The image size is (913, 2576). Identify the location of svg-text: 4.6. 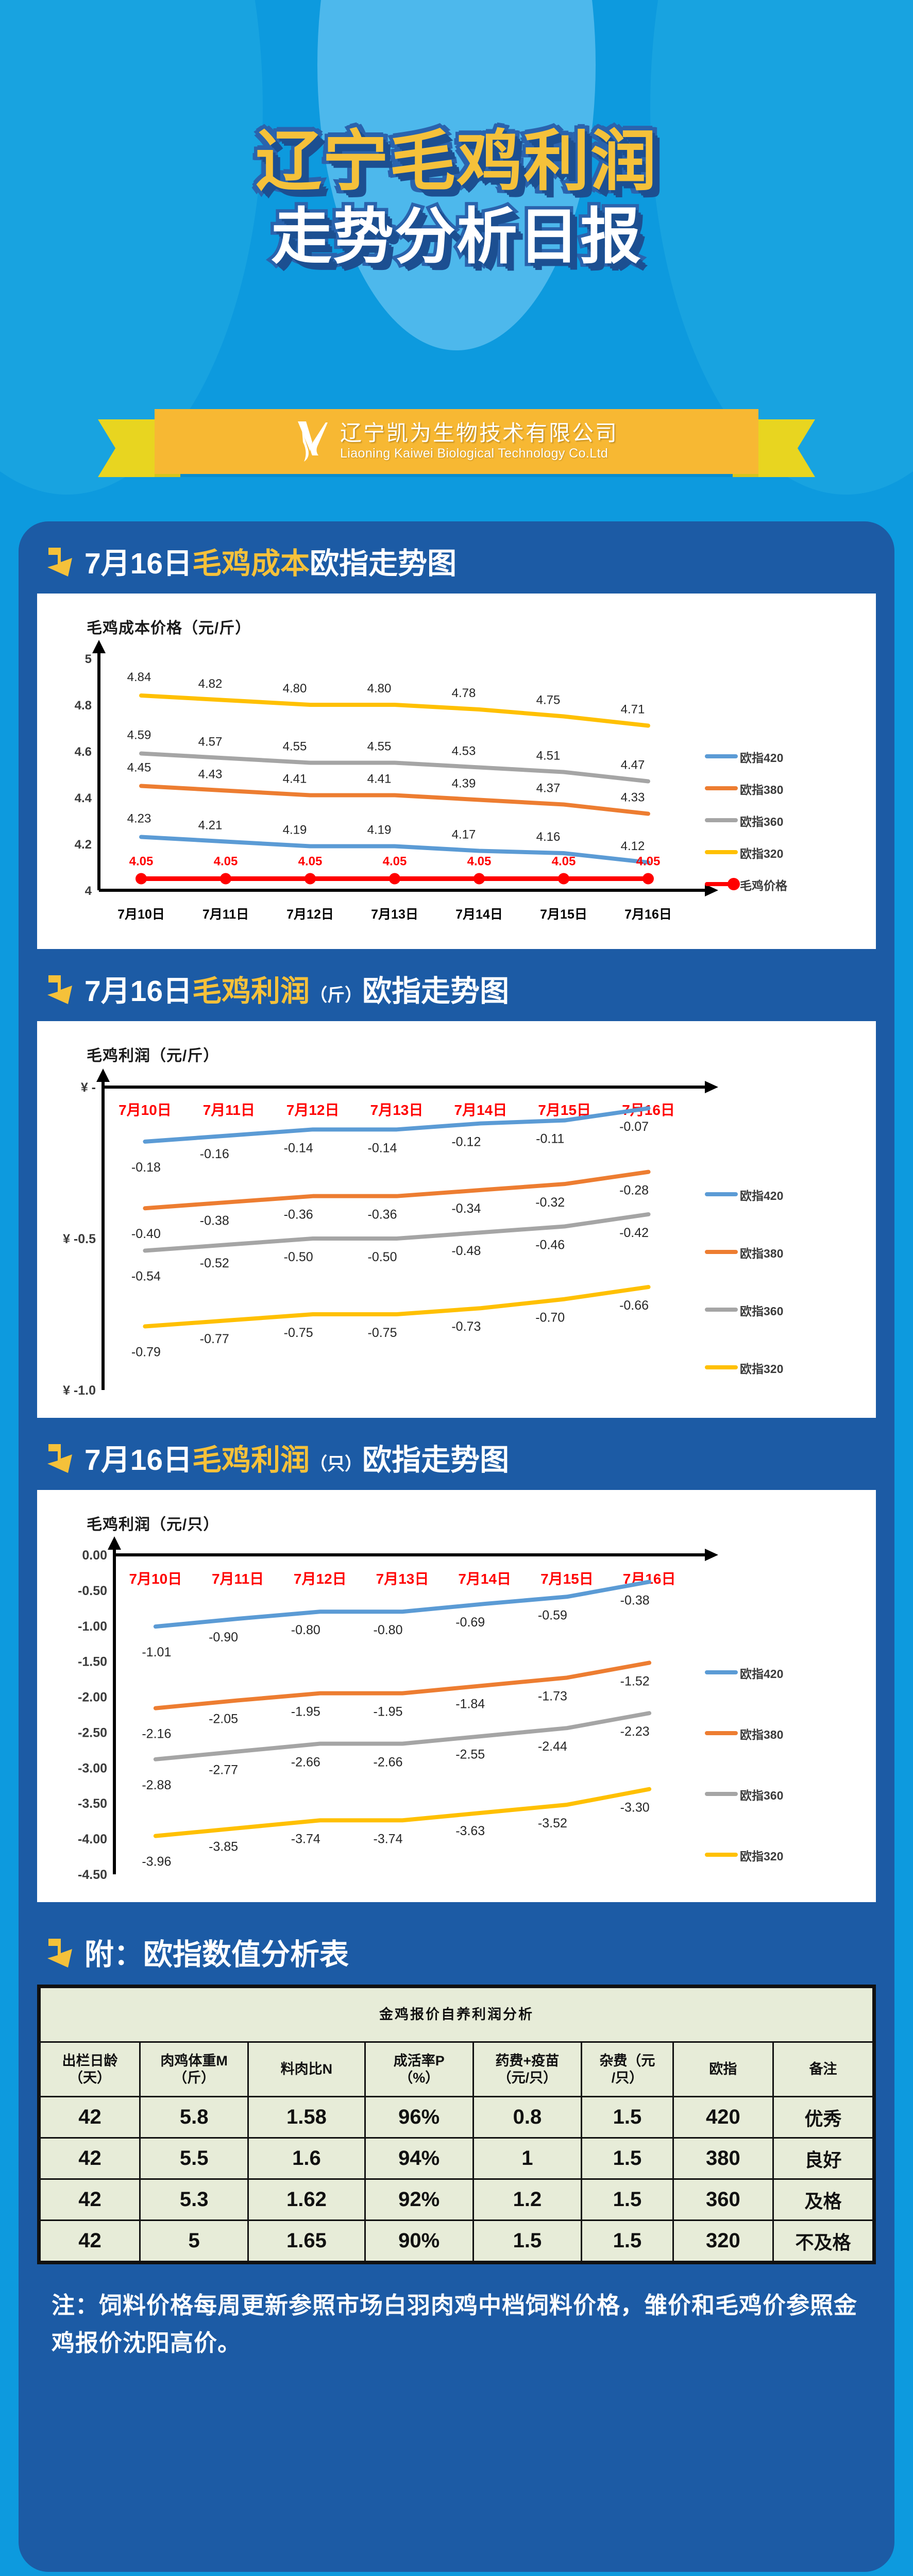
(84, 752).